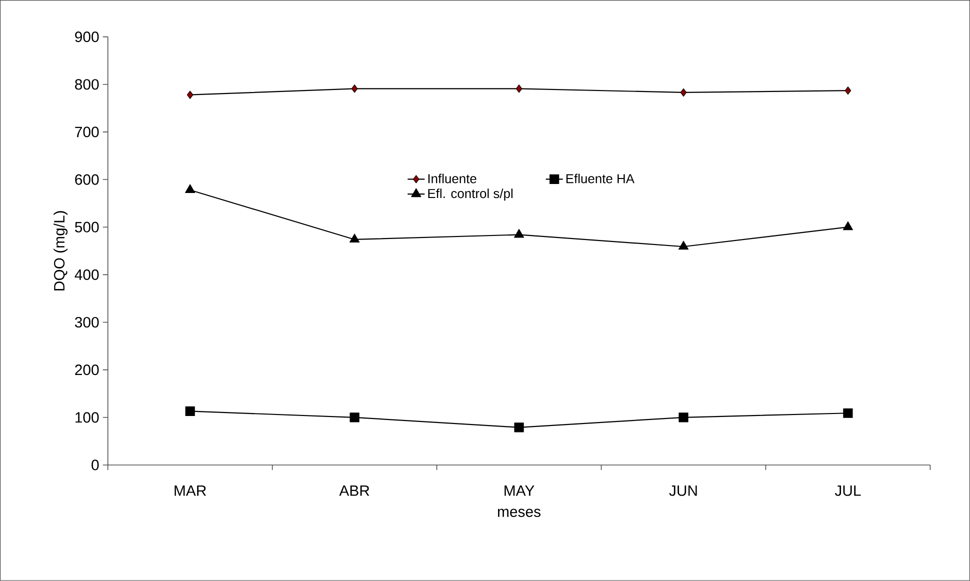  I want to click on y-tick-label: 400, so click(86, 274).